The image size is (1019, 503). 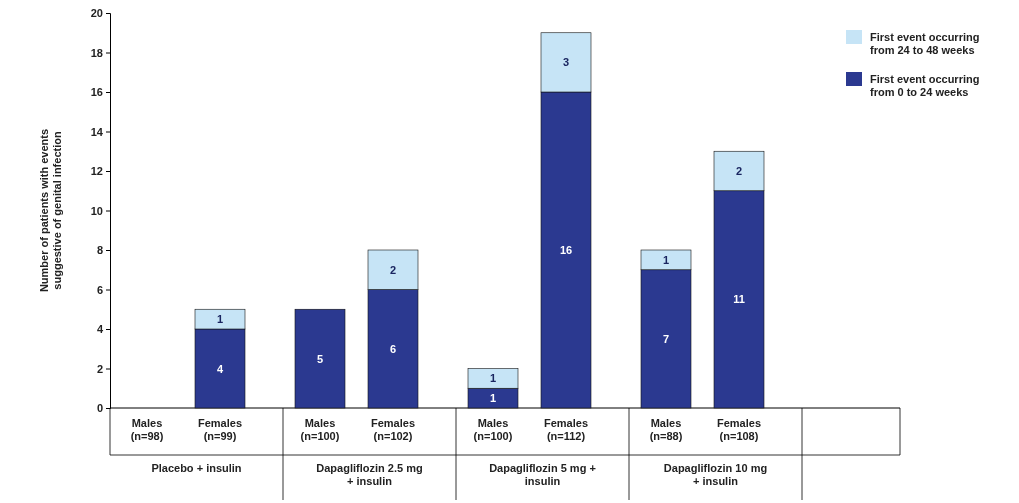 What do you see at coordinates (715, 475) in the screenshot?
I see `text: Dapagliflozin 10 mg + insulin` at bounding box center [715, 475].